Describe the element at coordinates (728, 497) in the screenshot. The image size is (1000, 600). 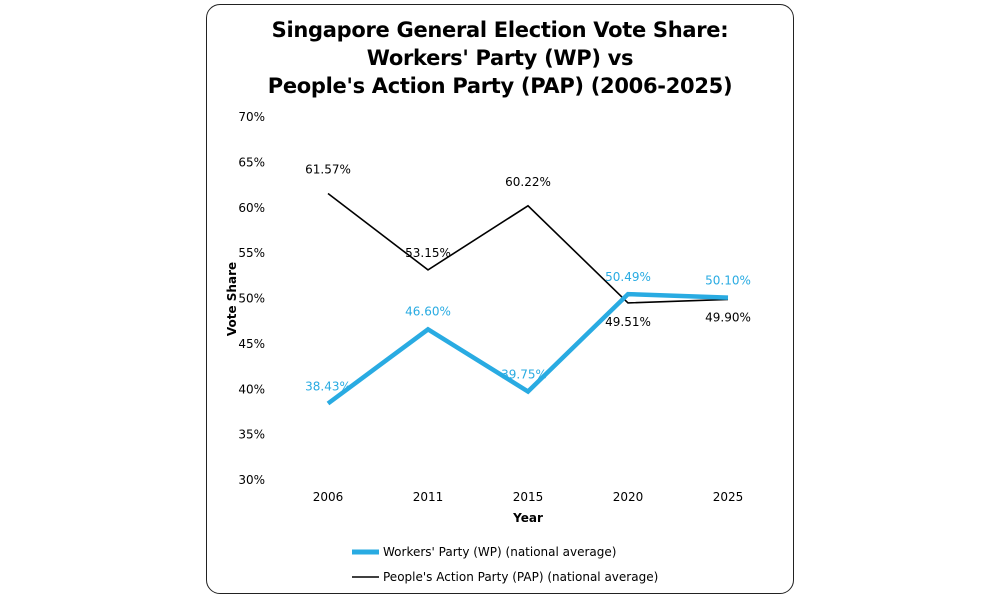
I see `x-tick-label: 2025` at that location.